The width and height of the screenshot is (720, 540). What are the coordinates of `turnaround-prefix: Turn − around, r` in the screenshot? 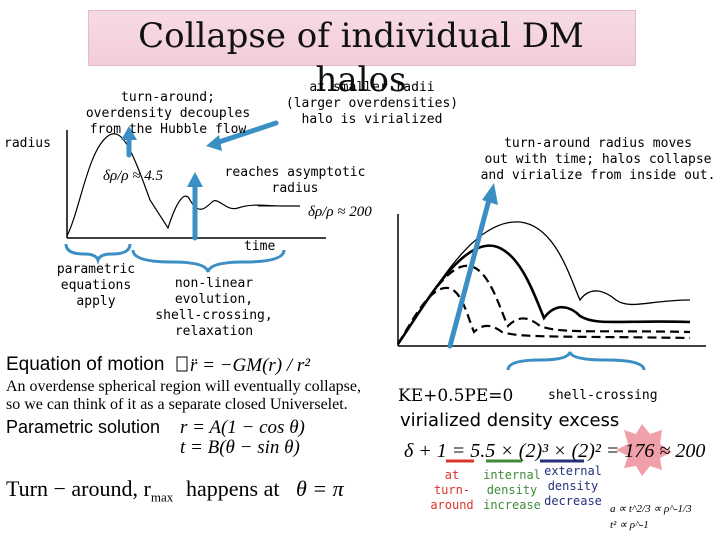 It's located at (78, 488).